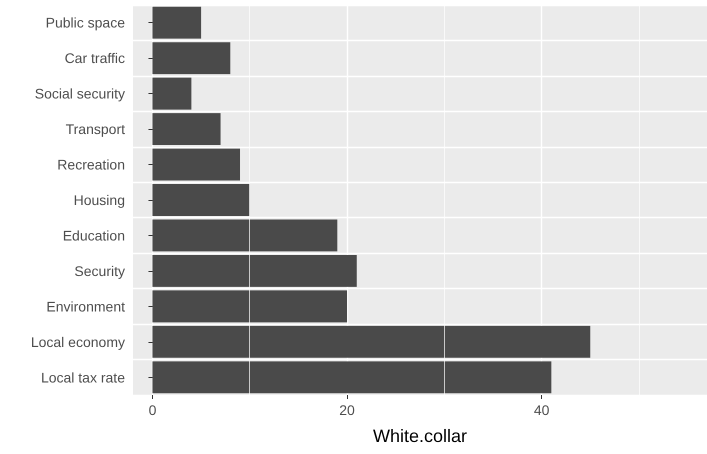 The width and height of the screenshot is (707, 454). Describe the element at coordinates (86, 22) in the screenshot. I see `y-tick-label: Public space` at that location.